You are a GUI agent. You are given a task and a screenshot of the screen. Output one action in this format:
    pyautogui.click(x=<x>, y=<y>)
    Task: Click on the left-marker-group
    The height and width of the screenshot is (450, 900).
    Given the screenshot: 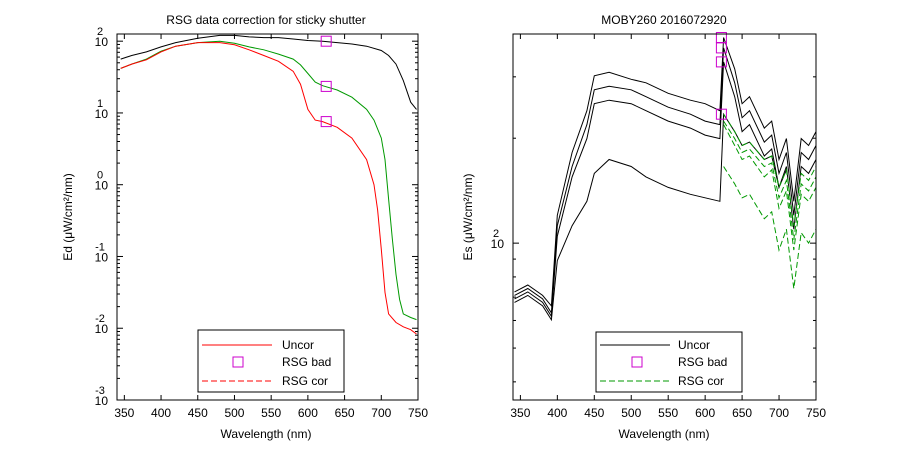 What is the action you would take?
    pyautogui.click(x=326, y=81)
    